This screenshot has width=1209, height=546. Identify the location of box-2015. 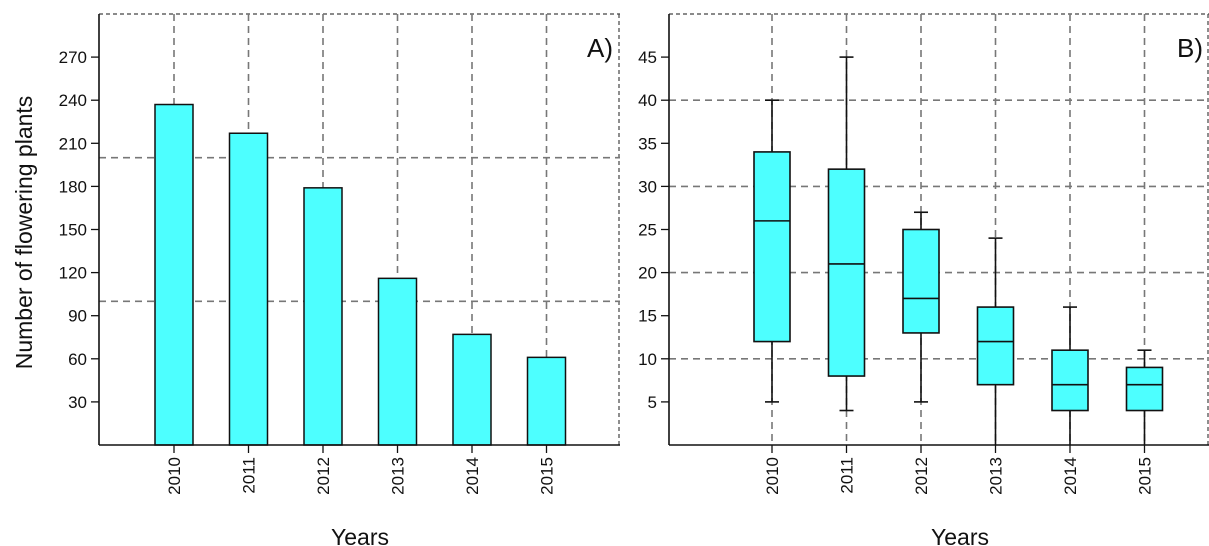
(1144, 389).